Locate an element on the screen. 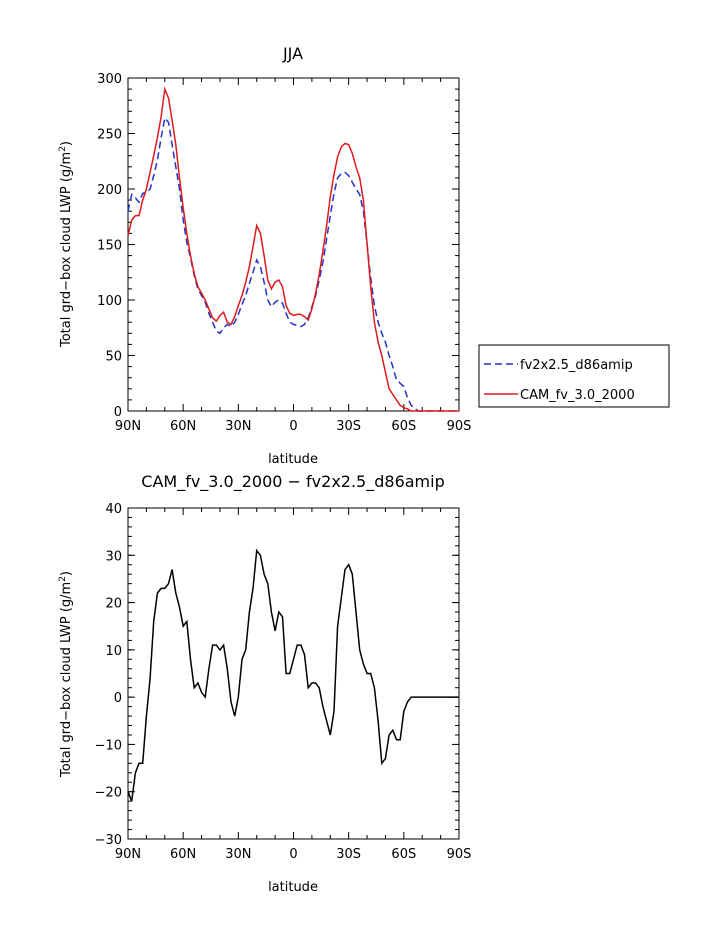 The image size is (723, 935). y-tick-label: 200 is located at coordinates (109, 190).